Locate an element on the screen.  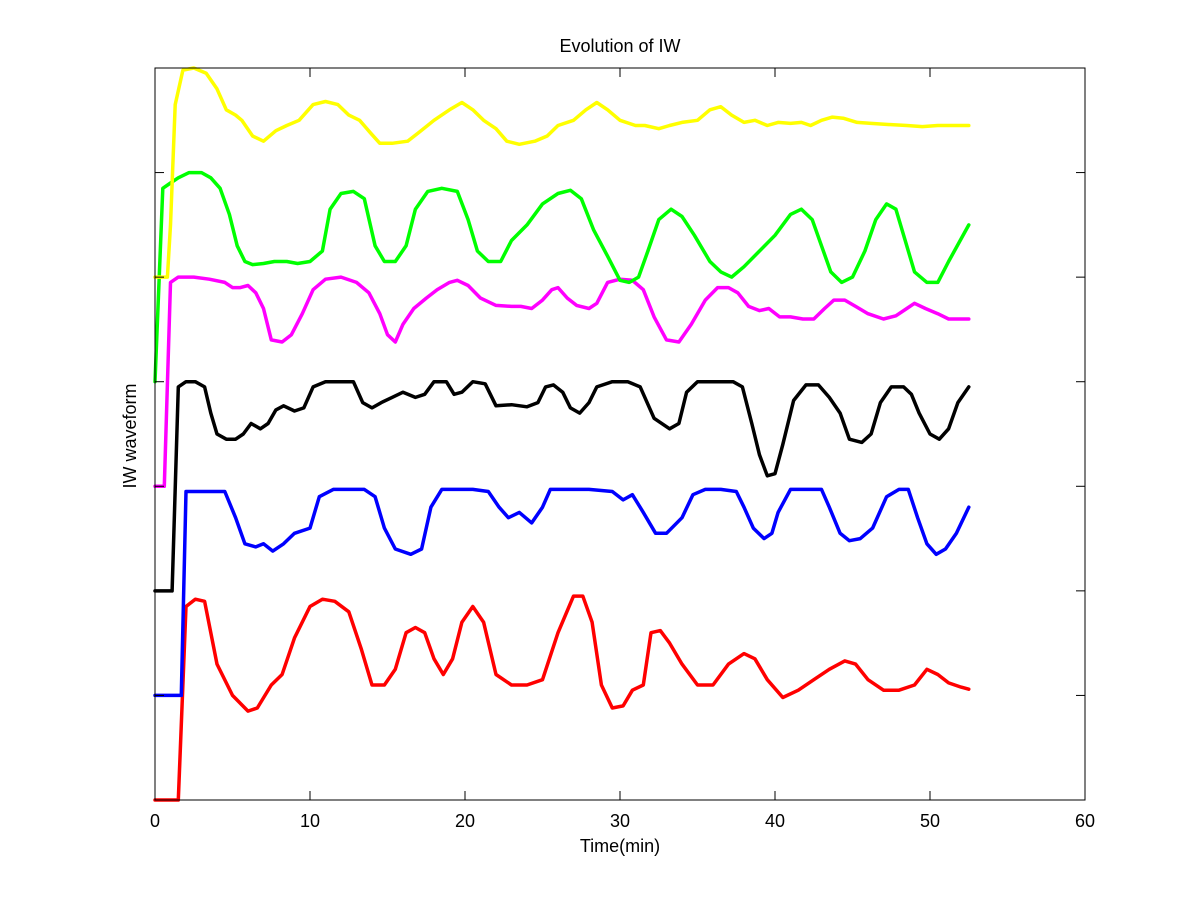
x-tick-label-0: 0 is located at coordinates (155, 821).